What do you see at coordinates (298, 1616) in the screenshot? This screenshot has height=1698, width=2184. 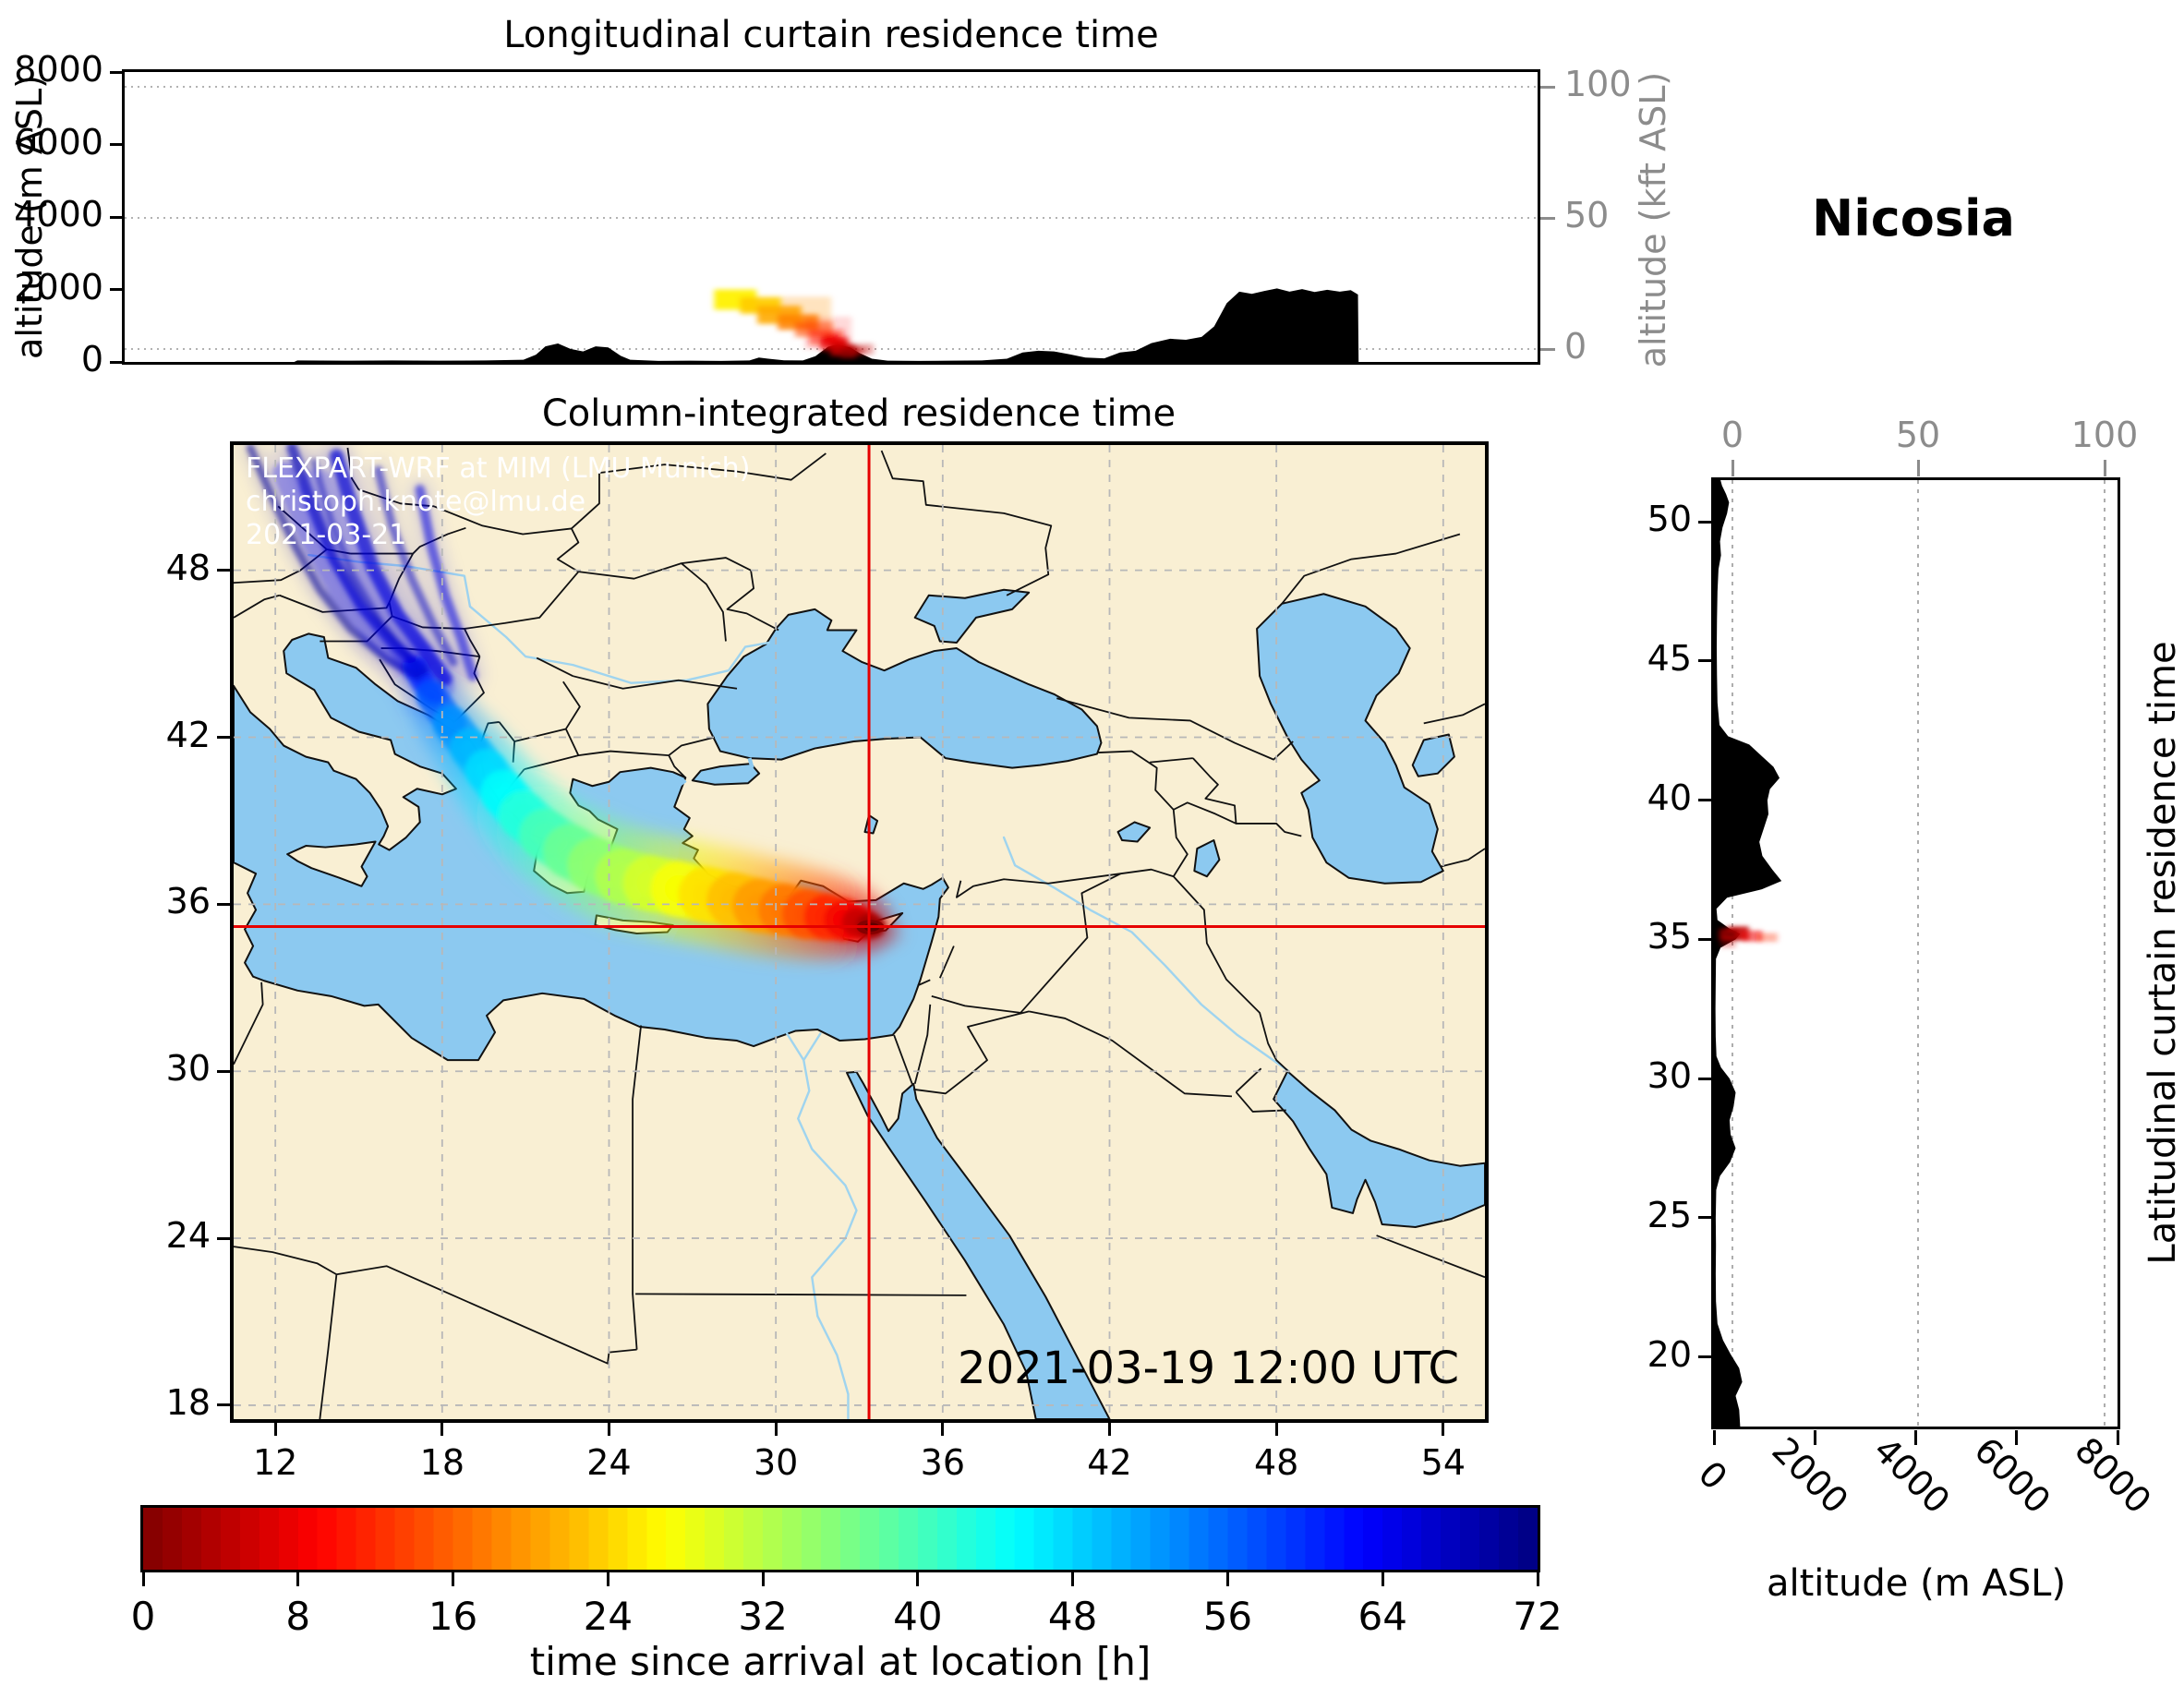 I see `colorbar-tick-label: 8` at bounding box center [298, 1616].